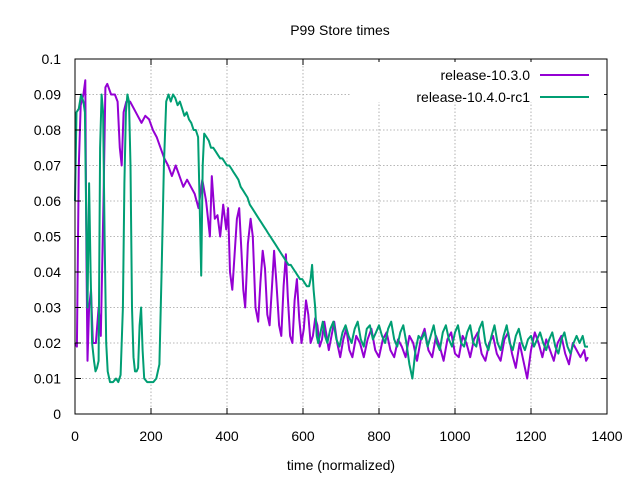 The height and width of the screenshot is (480, 640). Describe the element at coordinates (47, 166) in the screenshot. I see `y-tick-label: 0.07` at that location.